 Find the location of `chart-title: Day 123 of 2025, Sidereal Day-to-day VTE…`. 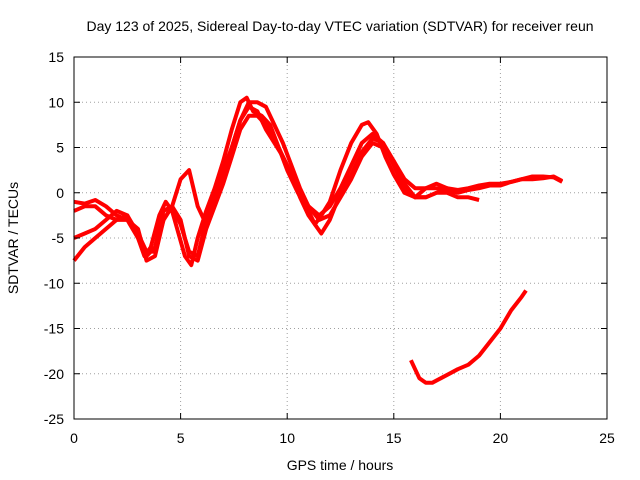

chart-title: Day 123 of 2025, Sidereal Day-to-day VTE… is located at coordinates (339, 26).